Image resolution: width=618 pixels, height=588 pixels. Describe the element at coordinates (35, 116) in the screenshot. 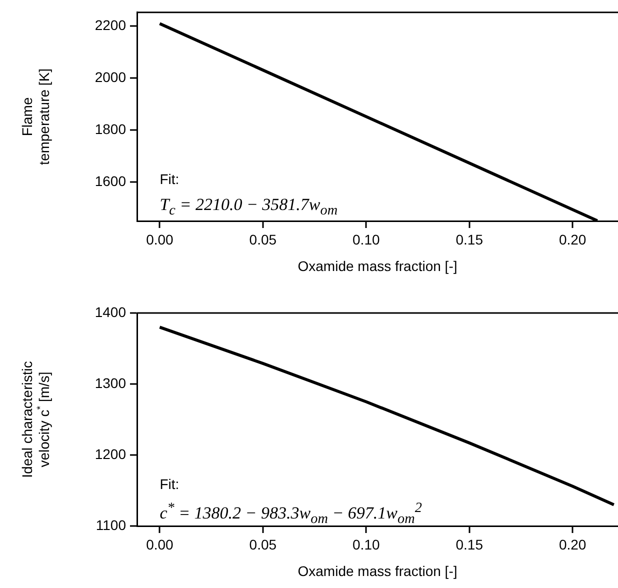

I see `y-axis-title: Flame temperature [K]` at that location.